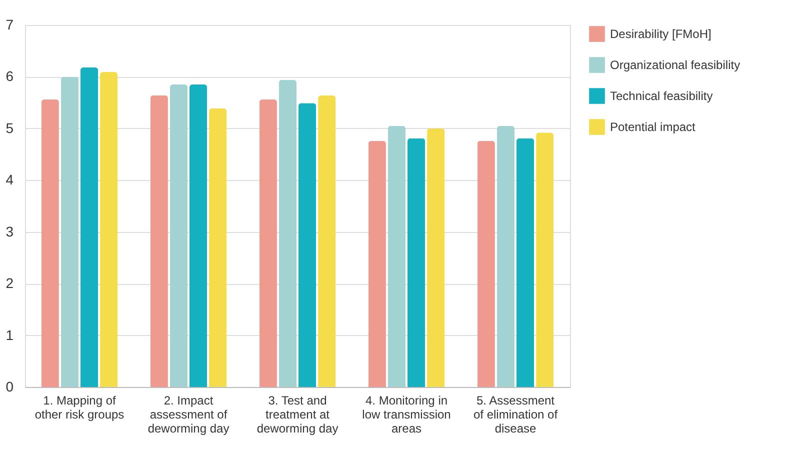  What do you see at coordinates (79, 408) in the screenshot?
I see `x-tick-label: 1. Mapping of other risk groups` at bounding box center [79, 408].